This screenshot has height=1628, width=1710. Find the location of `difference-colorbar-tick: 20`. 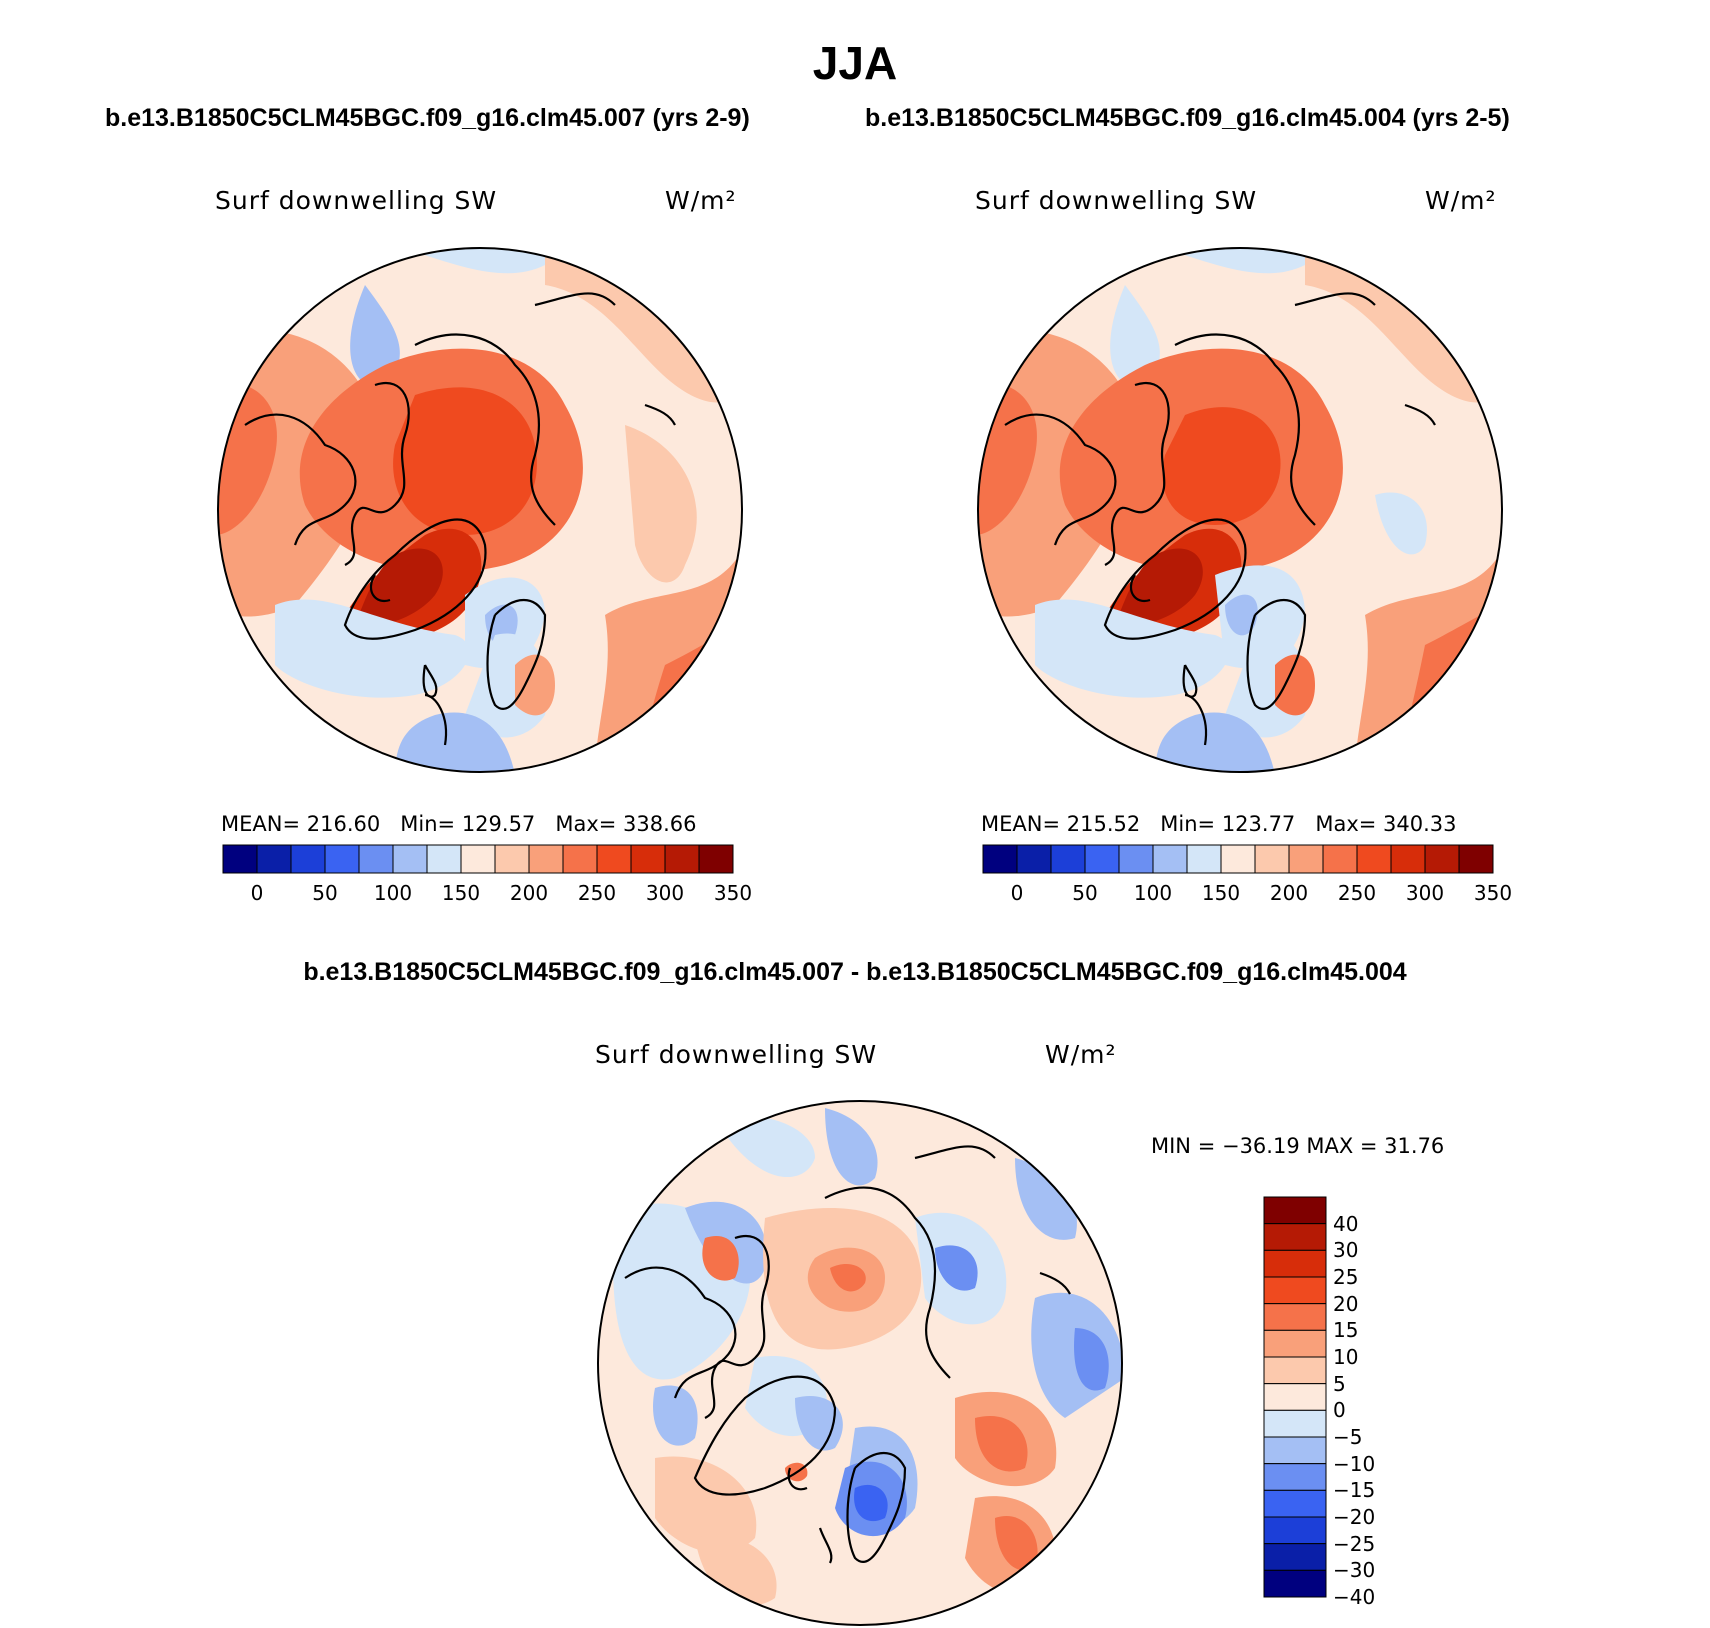

difference-colorbar-tick: 20 is located at coordinates (1346, 1303).